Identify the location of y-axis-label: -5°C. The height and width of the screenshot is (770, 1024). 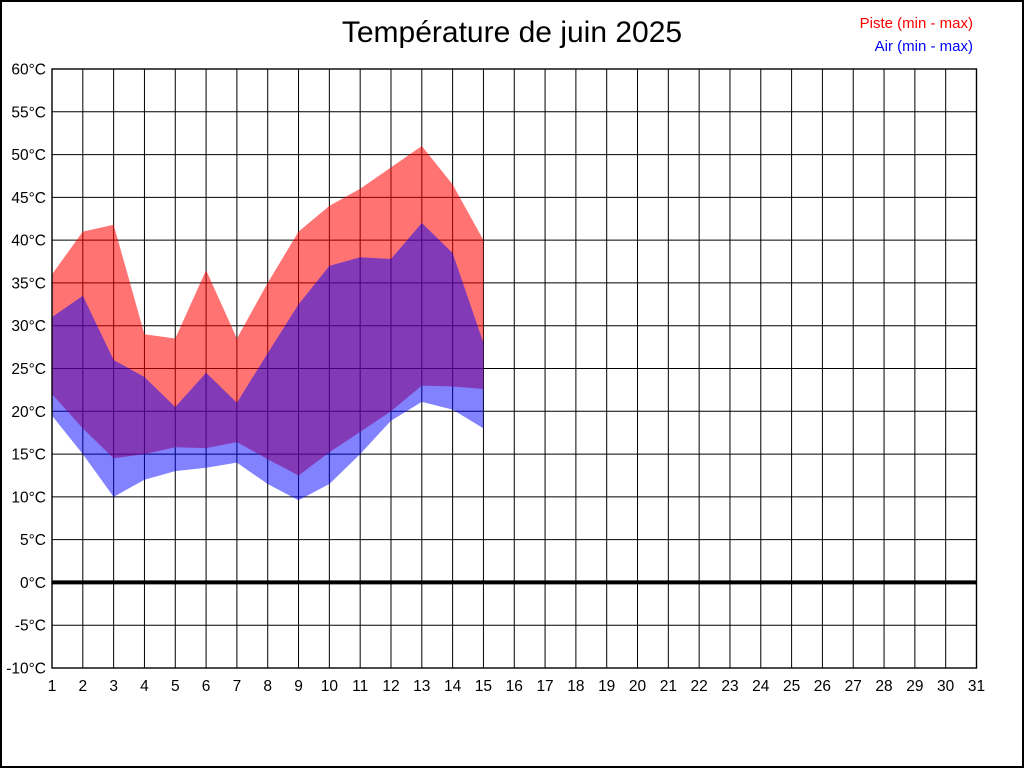
(30, 626).